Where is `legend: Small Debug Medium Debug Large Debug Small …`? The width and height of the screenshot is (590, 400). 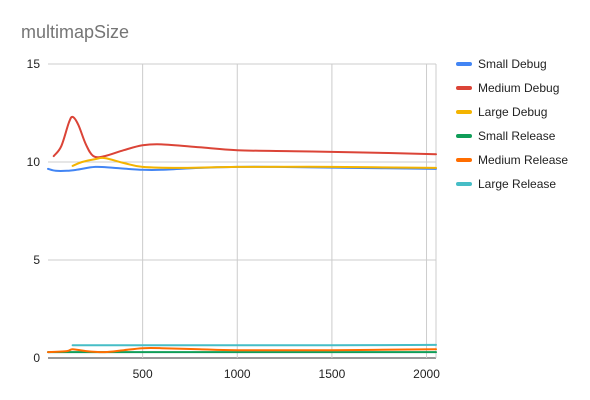 legend: Small Debug Medium Debug Large Debug Small … is located at coordinates (512, 124).